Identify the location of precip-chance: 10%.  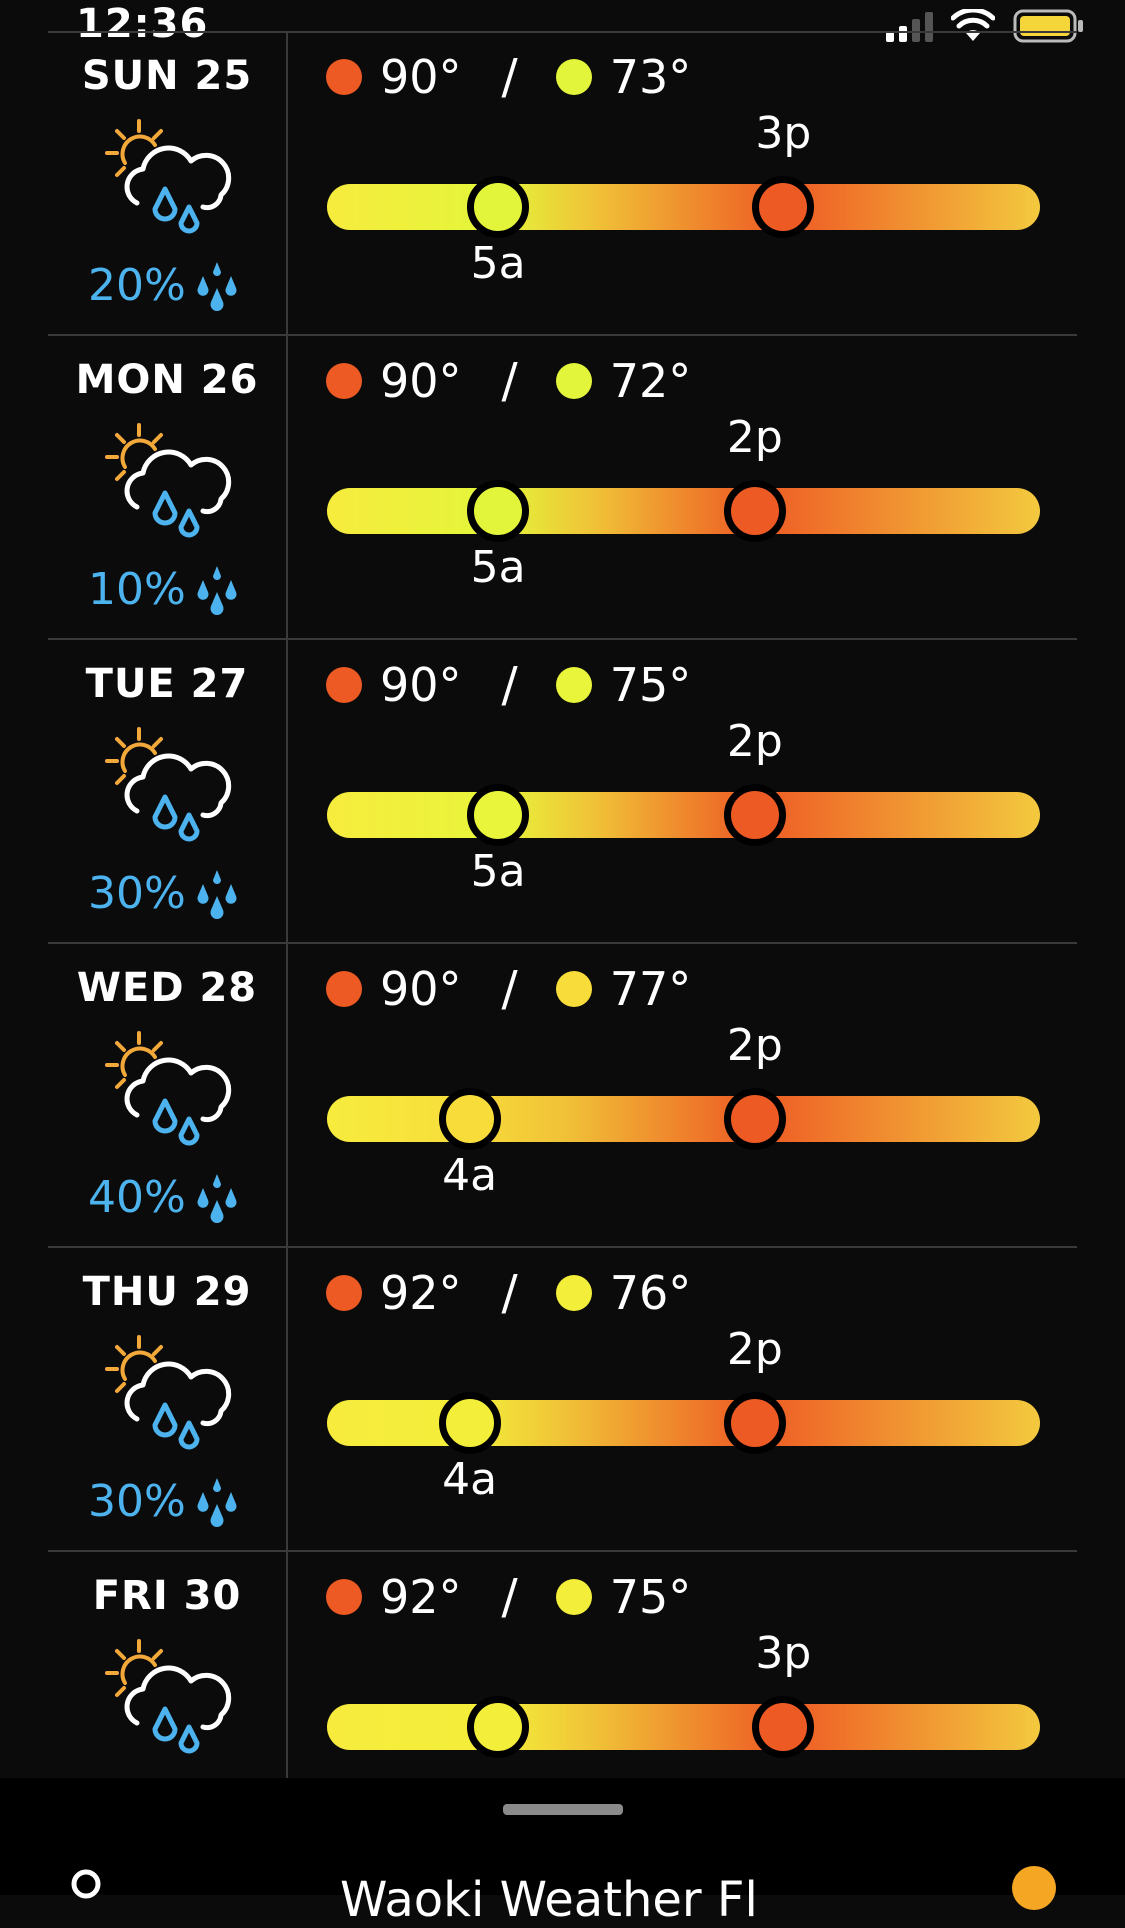
(164, 590).